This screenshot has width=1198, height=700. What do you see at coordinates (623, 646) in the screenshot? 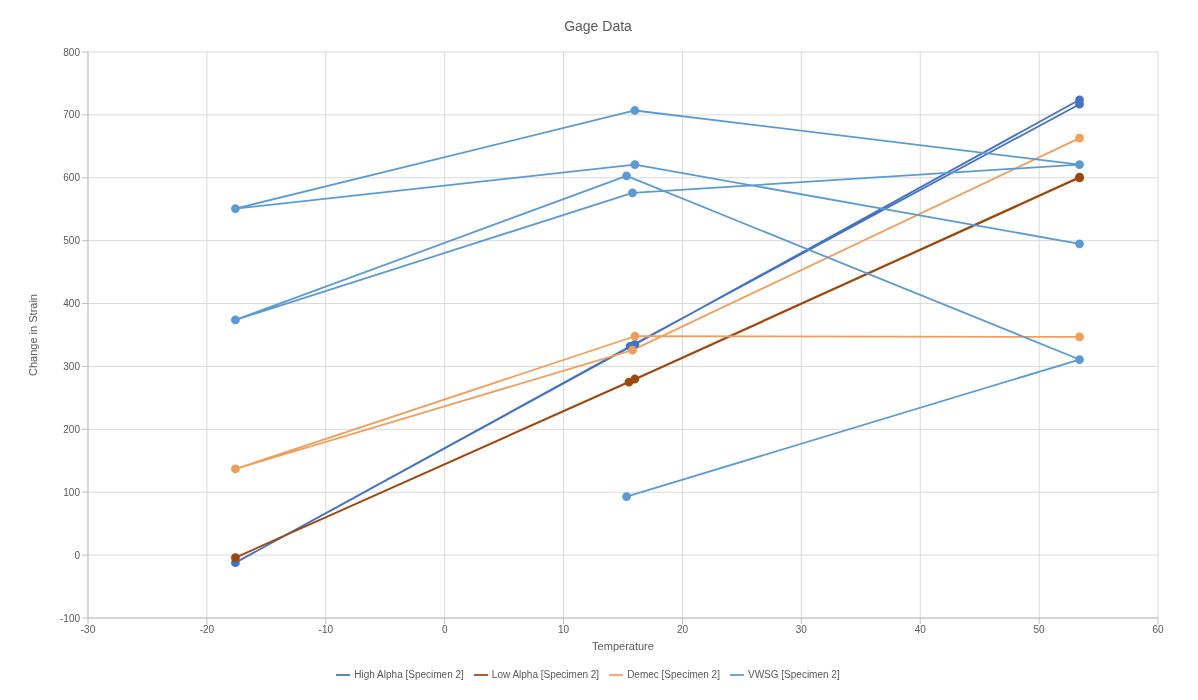
I see `x-axis-title: Temperature` at bounding box center [623, 646].